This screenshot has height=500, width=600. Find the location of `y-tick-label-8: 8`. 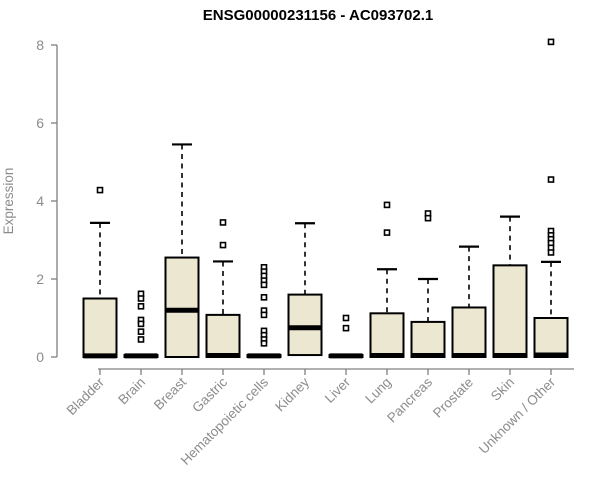

y-tick-label-8: 8 is located at coordinates (40, 45).